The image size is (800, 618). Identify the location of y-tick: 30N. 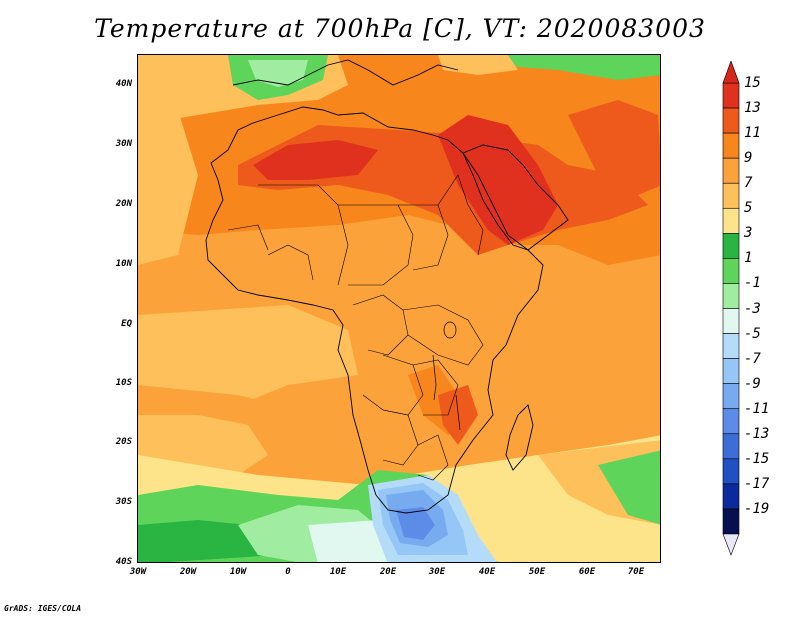
(123, 144).